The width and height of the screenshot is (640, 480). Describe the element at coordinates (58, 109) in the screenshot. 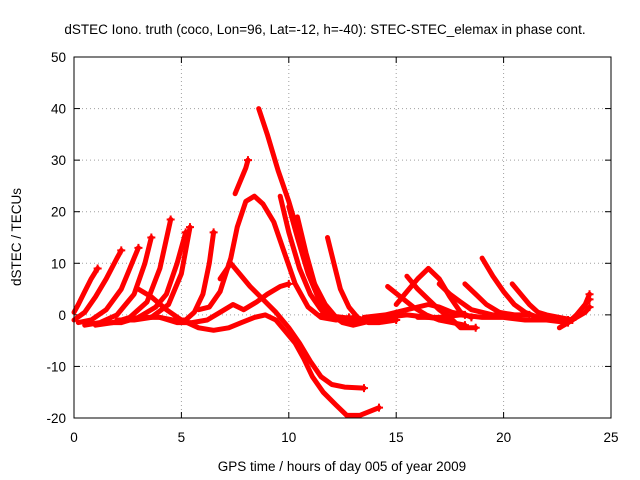

I see `y-tick-label: 40` at that location.